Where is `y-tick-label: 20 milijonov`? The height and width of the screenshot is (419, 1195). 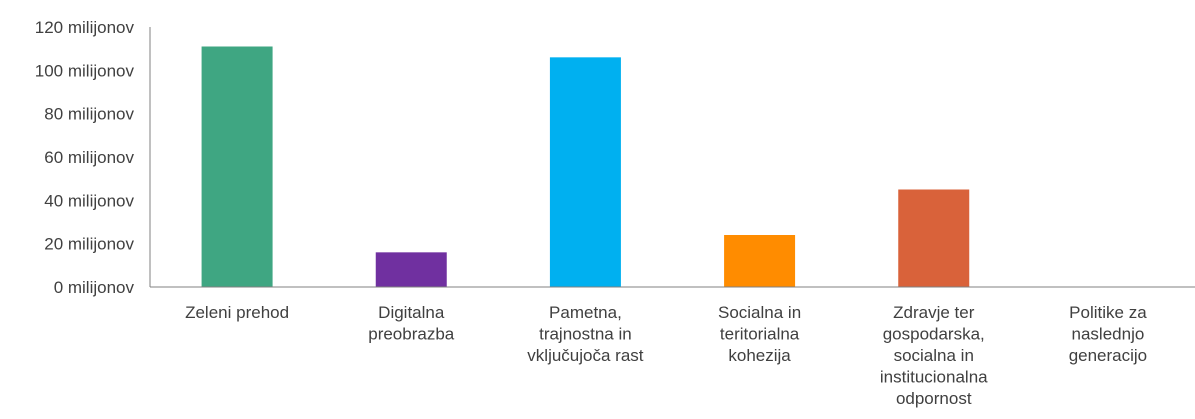
y-tick-label: 20 milijonov is located at coordinates (89, 244).